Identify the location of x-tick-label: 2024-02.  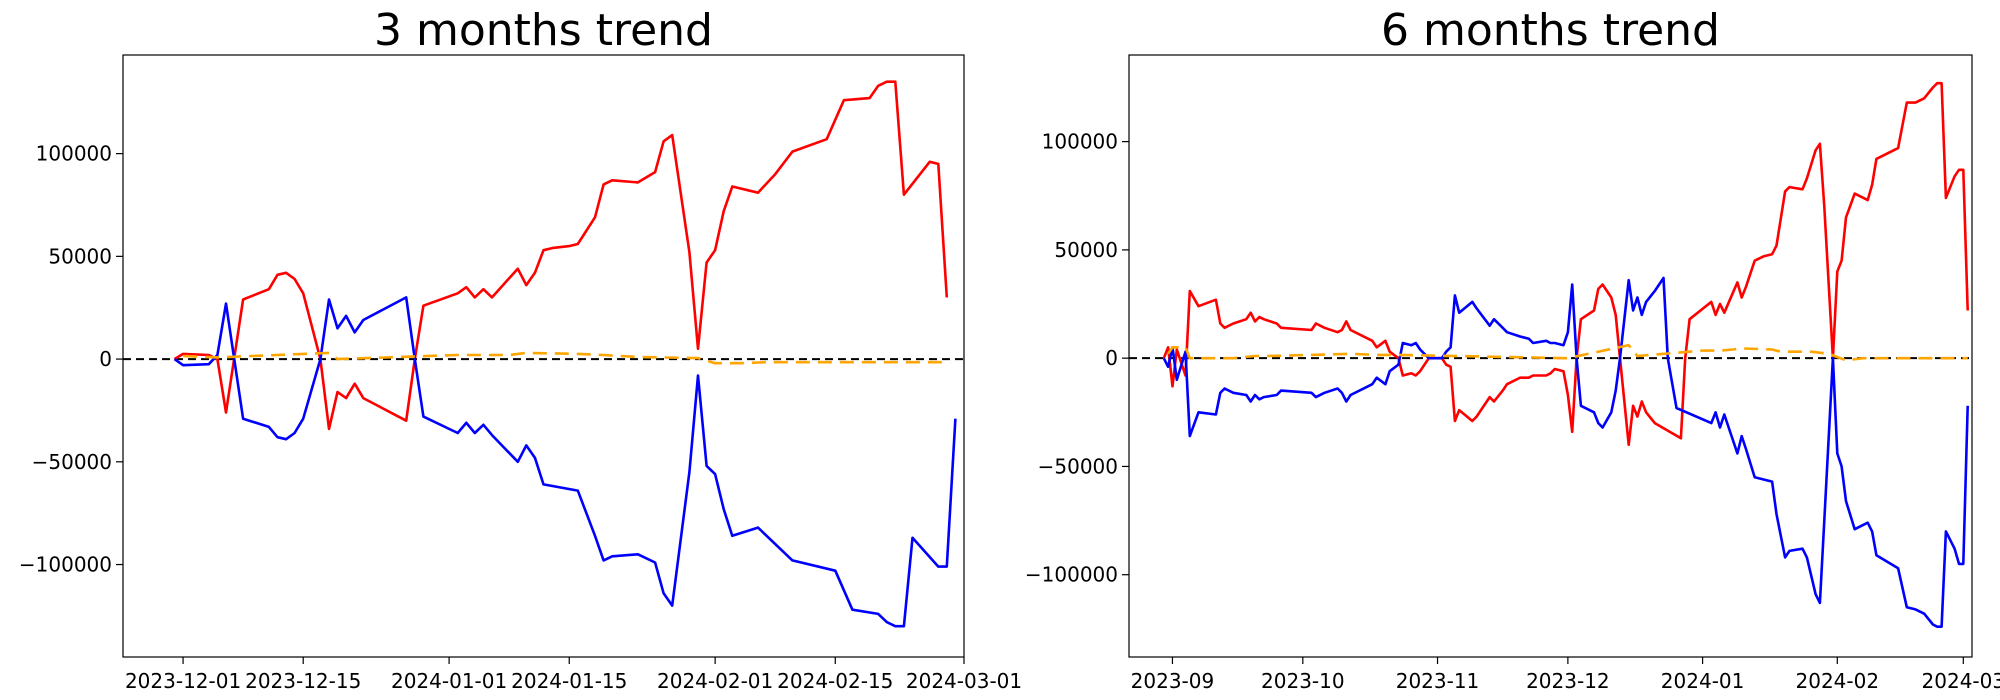
(1838, 681).